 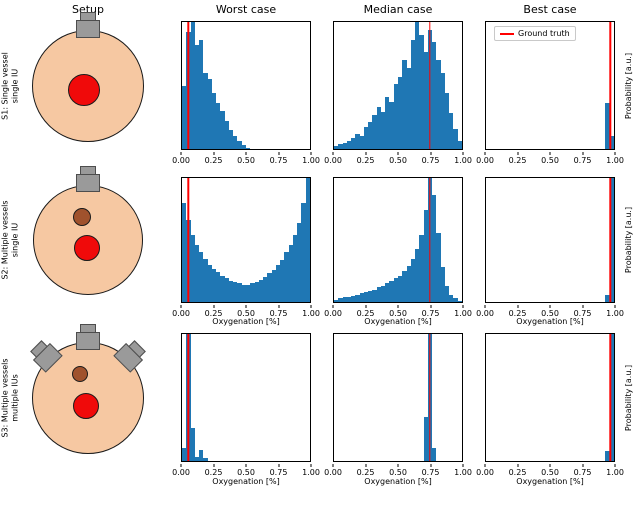 I want to click on histogram-panel-s1-median, so click(x=398, y=85).